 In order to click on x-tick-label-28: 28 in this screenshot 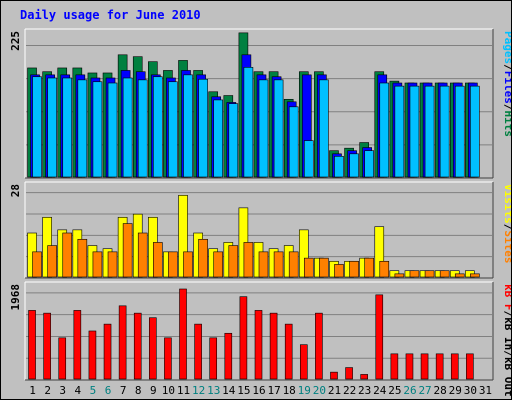, I will do `click(440, 390)`.